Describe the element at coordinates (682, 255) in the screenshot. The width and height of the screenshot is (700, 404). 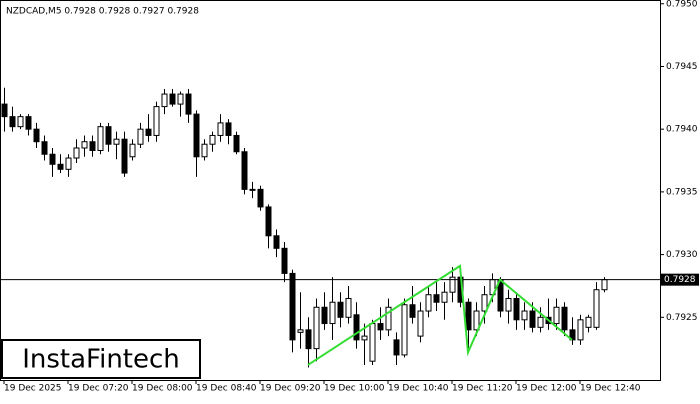
I see `y-tick-label: 0.7930` at that location.